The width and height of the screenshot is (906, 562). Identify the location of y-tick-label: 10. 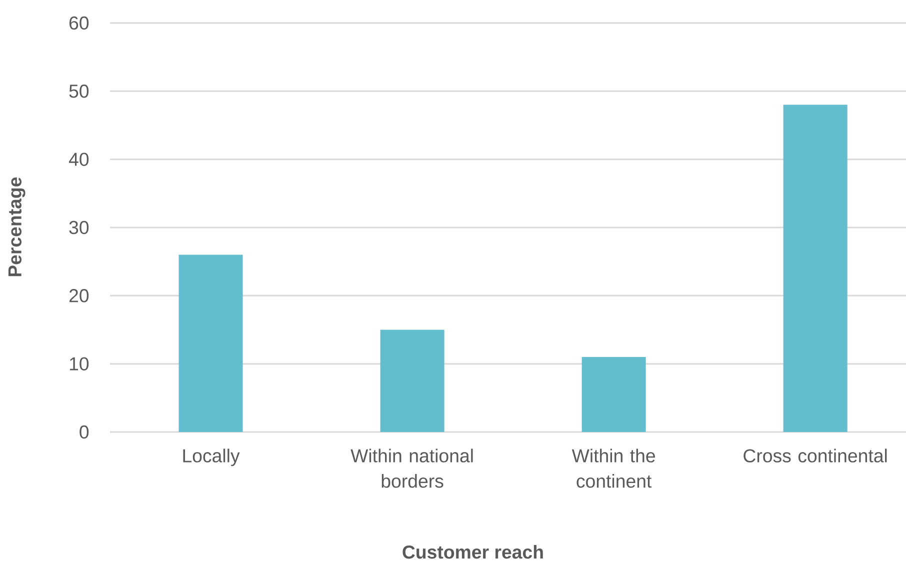
(79, 363).